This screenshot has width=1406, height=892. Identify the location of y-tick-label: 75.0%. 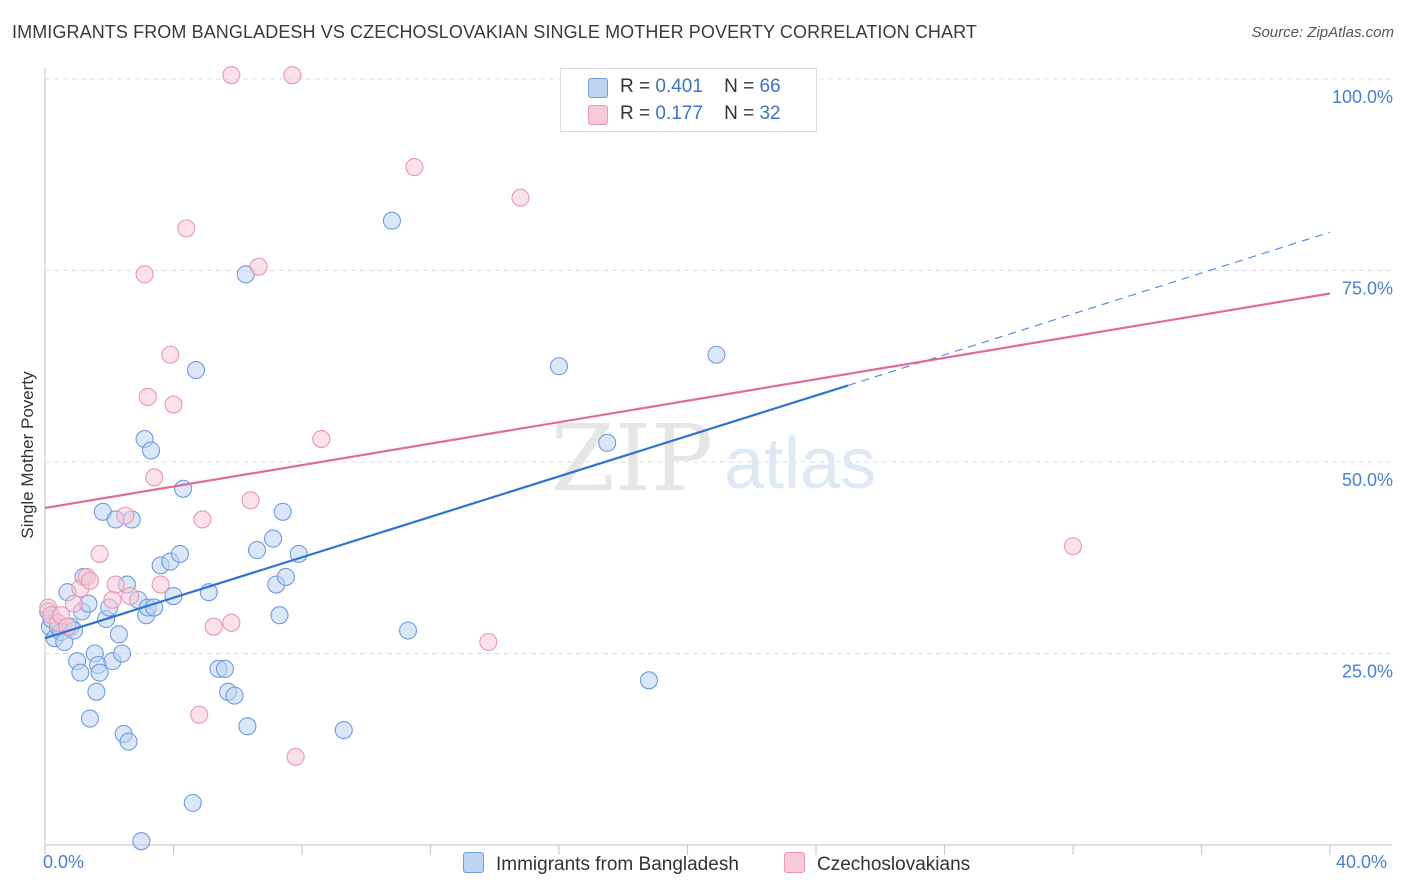
(1367, 289).